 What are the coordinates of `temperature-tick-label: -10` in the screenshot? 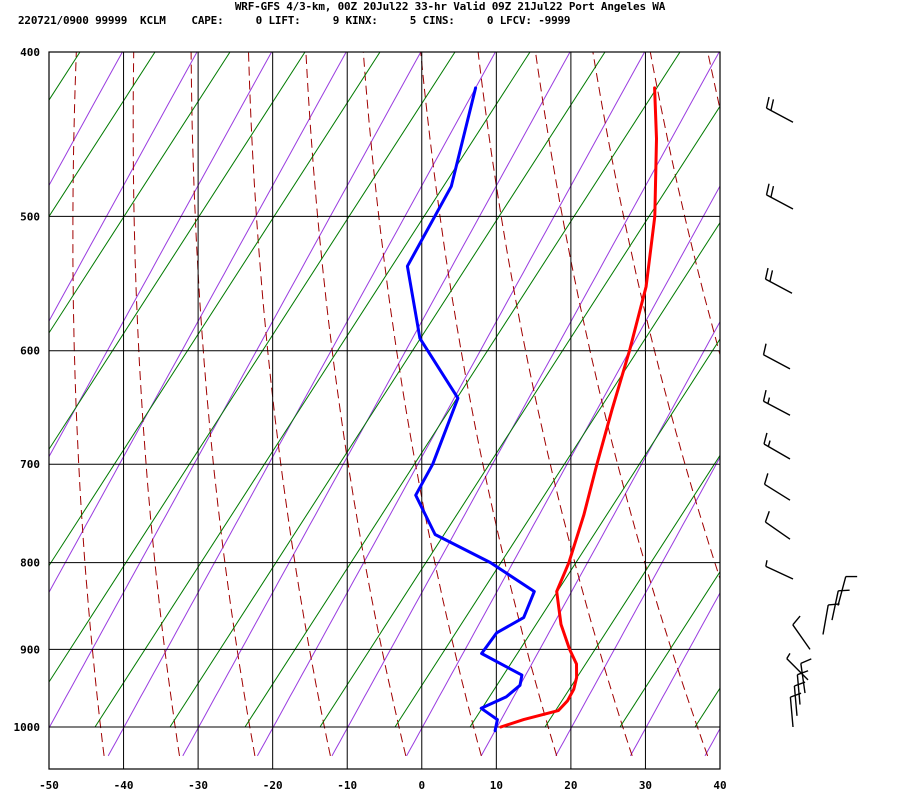 It's located at (347, 785).